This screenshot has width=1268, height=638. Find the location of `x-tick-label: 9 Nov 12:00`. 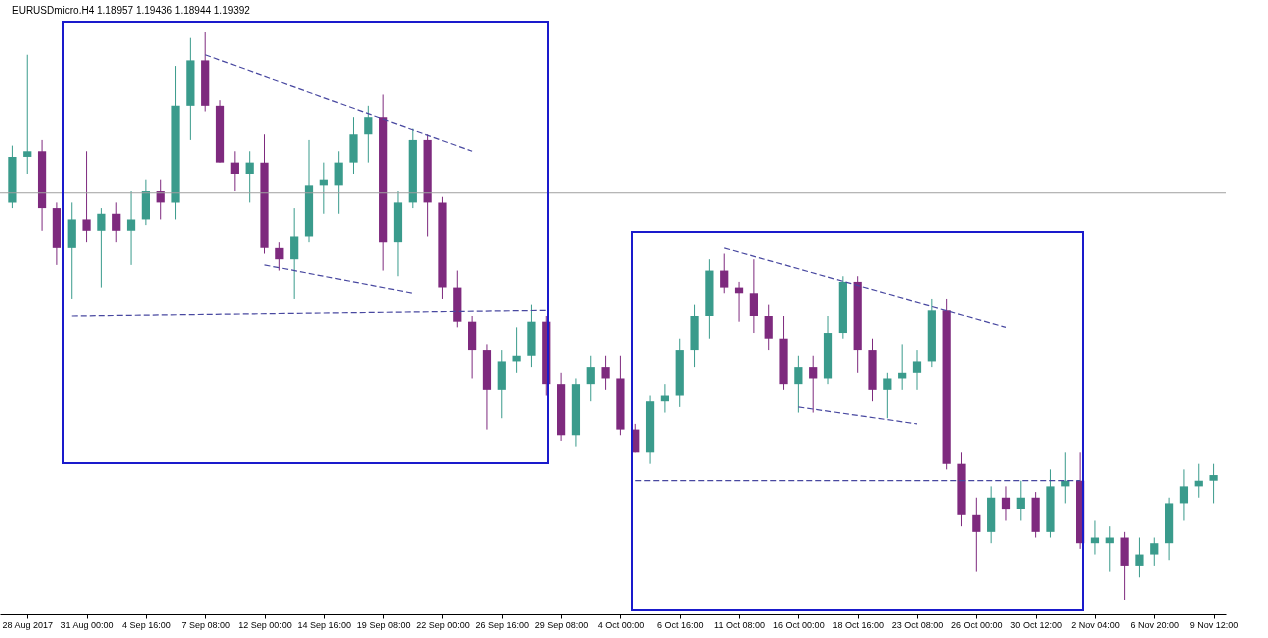

x-tick-label: 9 Nov 12:00 is located at coordinates (1214, 624).